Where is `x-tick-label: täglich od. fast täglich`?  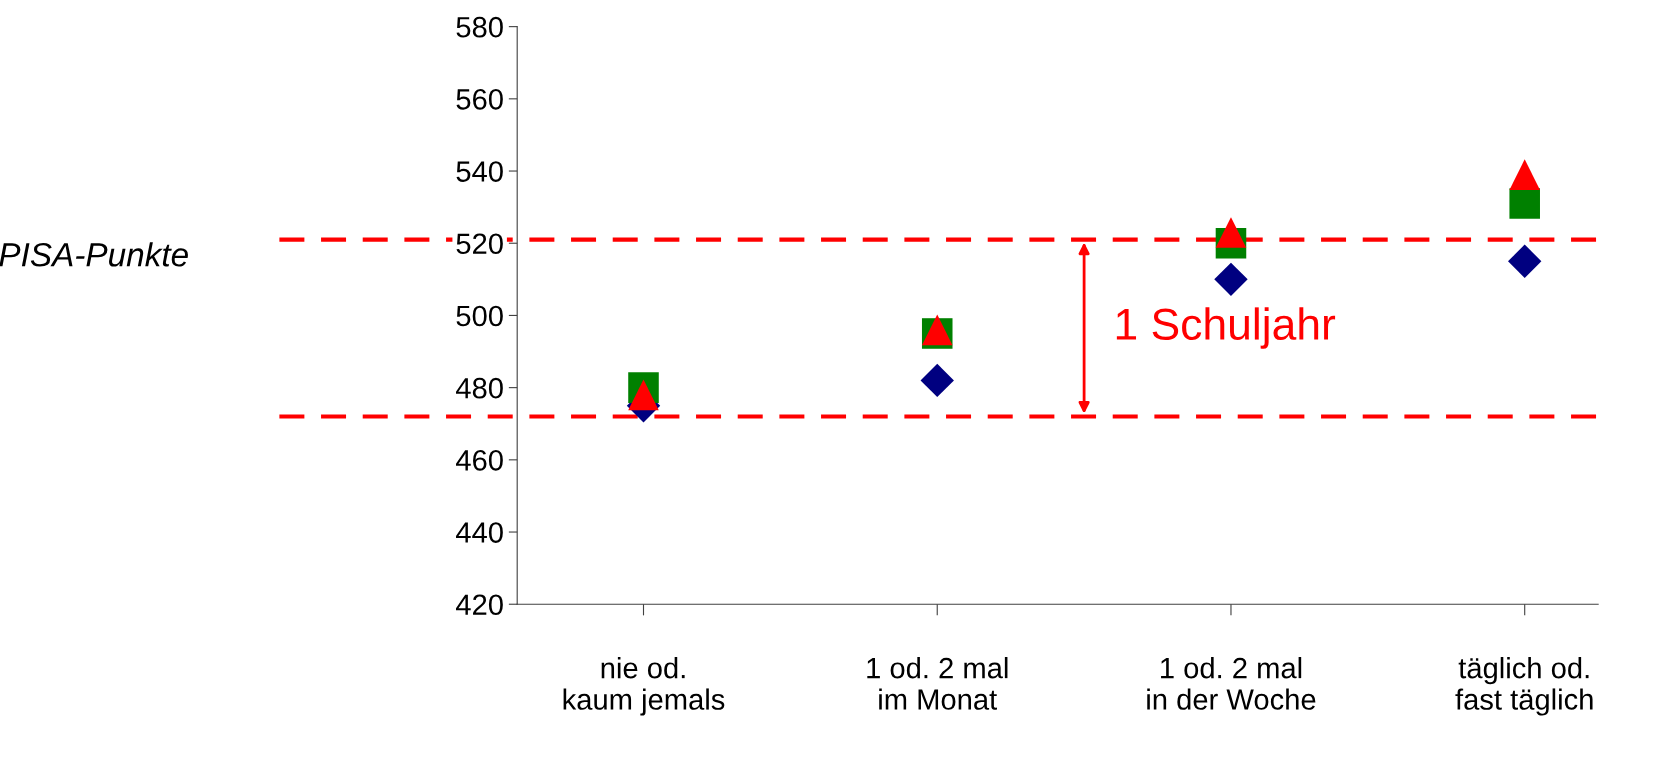 x-tick-label: täglich od. fast täglich is located at coordinates (1524, 686).